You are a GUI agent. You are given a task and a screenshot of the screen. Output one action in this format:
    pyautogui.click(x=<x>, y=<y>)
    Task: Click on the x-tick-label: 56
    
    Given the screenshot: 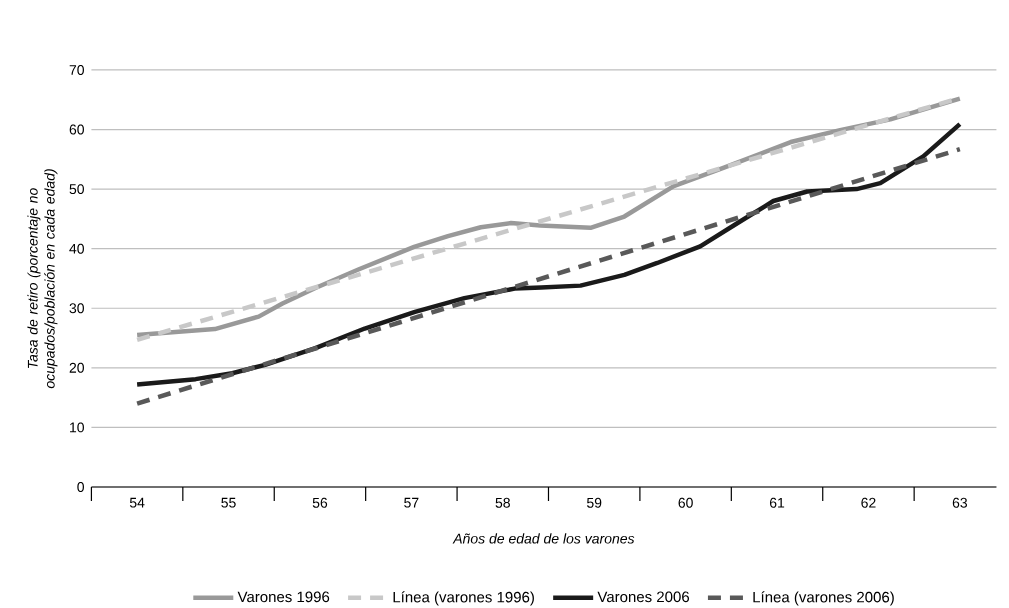 What is the action you would take?
    pyautogui.click(x=320, y=502)
    